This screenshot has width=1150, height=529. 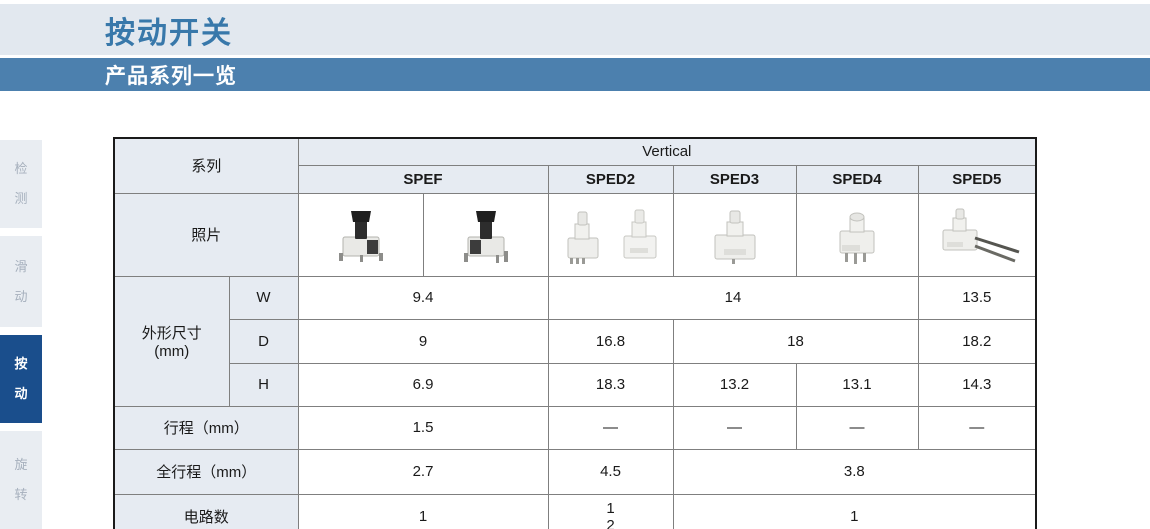 I want to click on h-spef: 6.9, so click(x=423, y=384).